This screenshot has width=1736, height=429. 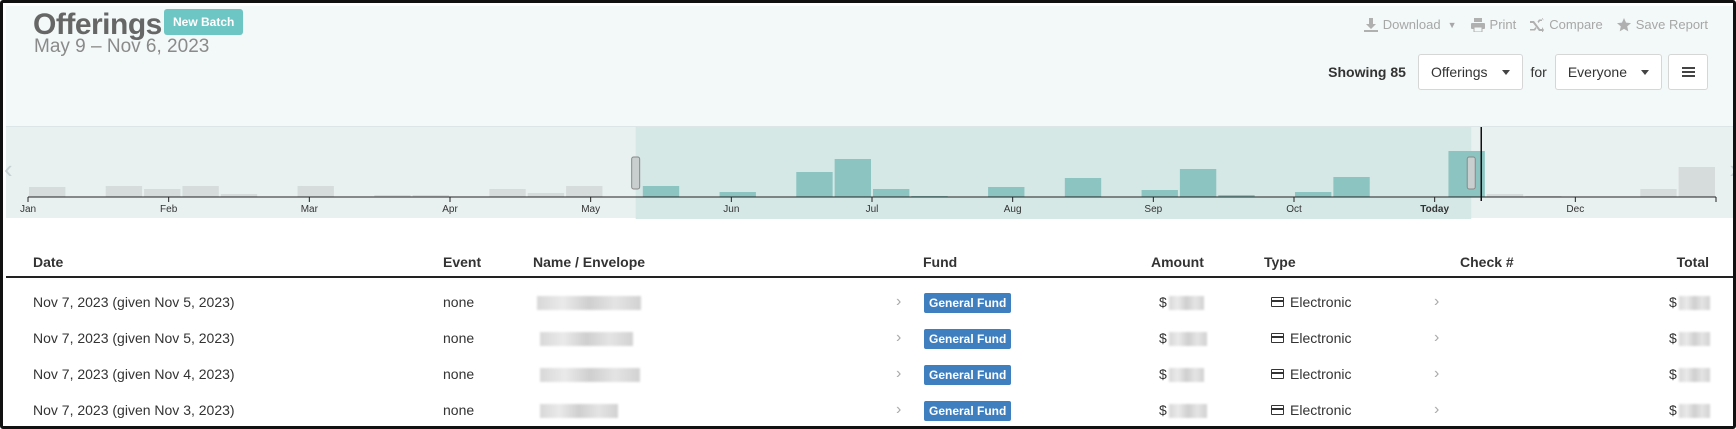 I want to click on timeline-month-label: Apr, so click(x=450, y=209).